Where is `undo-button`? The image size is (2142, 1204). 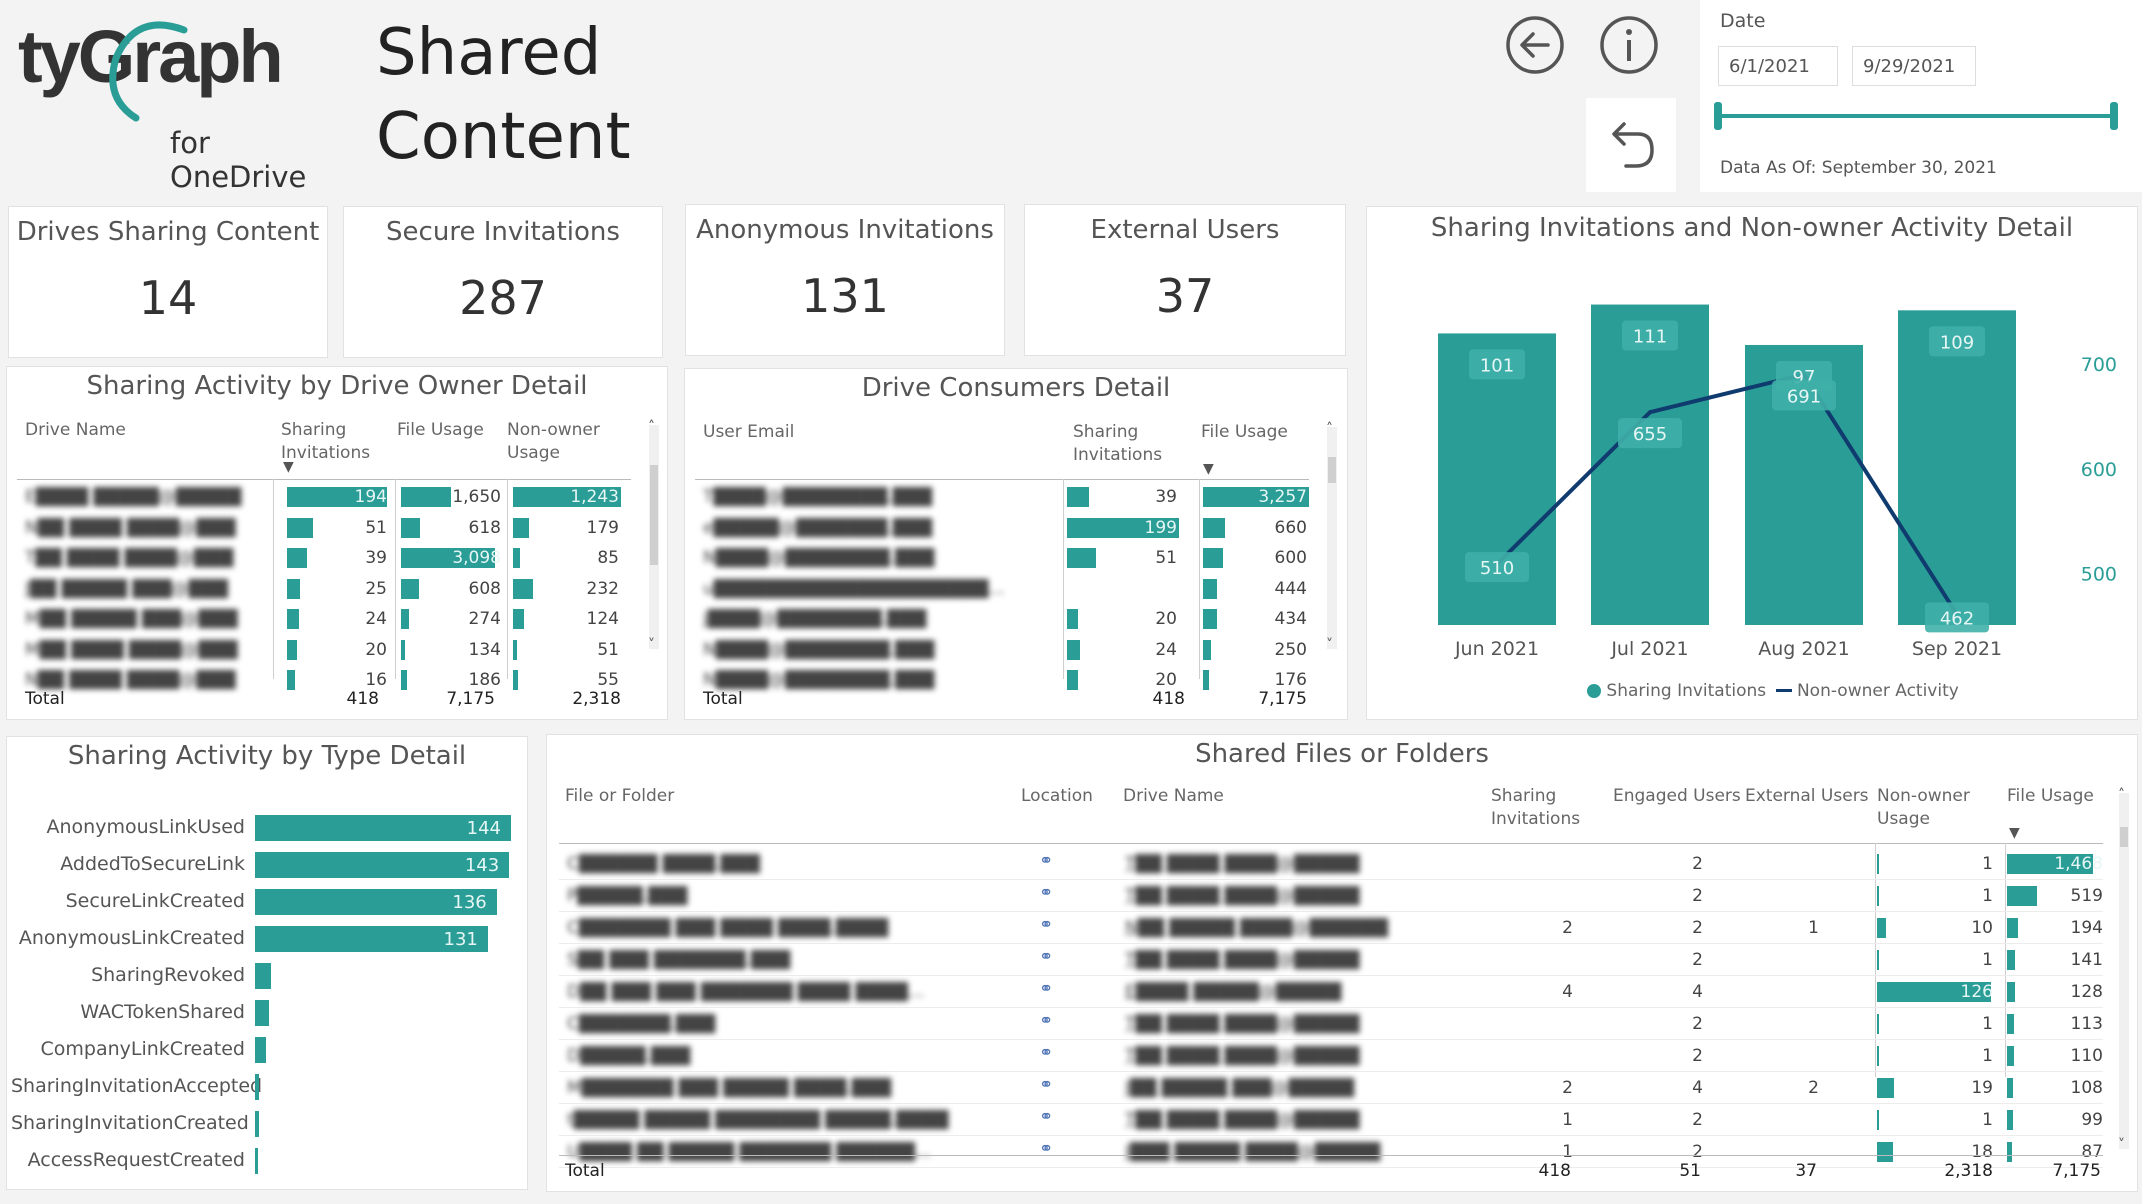 undo-button is located at coordinates (1631, 145).